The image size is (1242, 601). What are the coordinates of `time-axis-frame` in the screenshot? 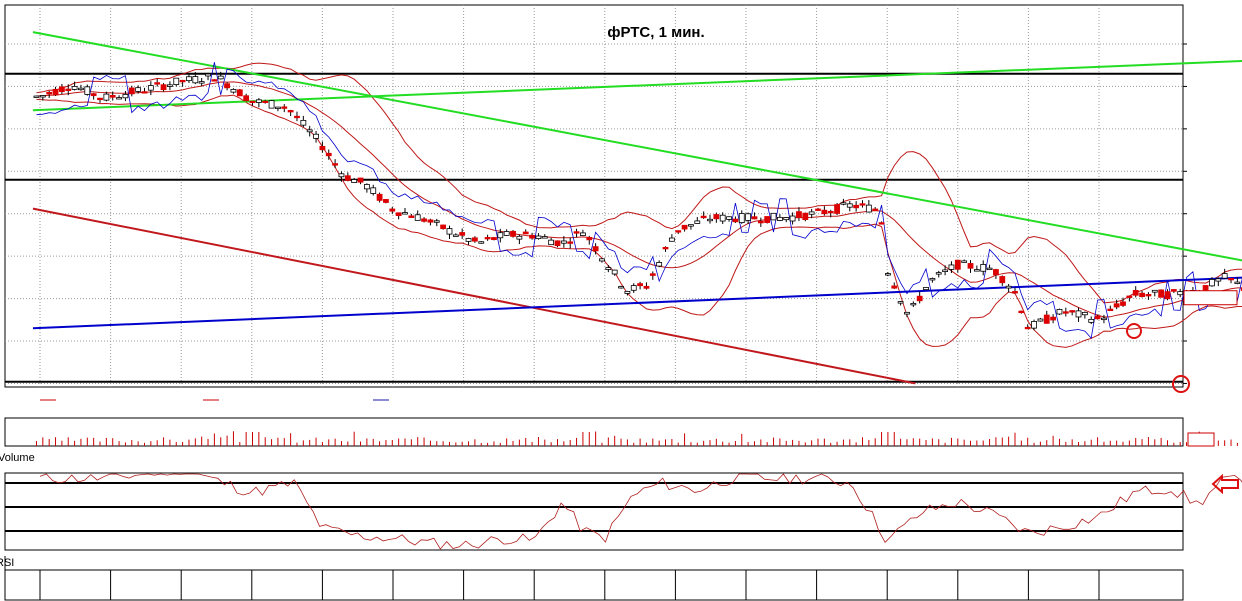 It's located at (594, 585).